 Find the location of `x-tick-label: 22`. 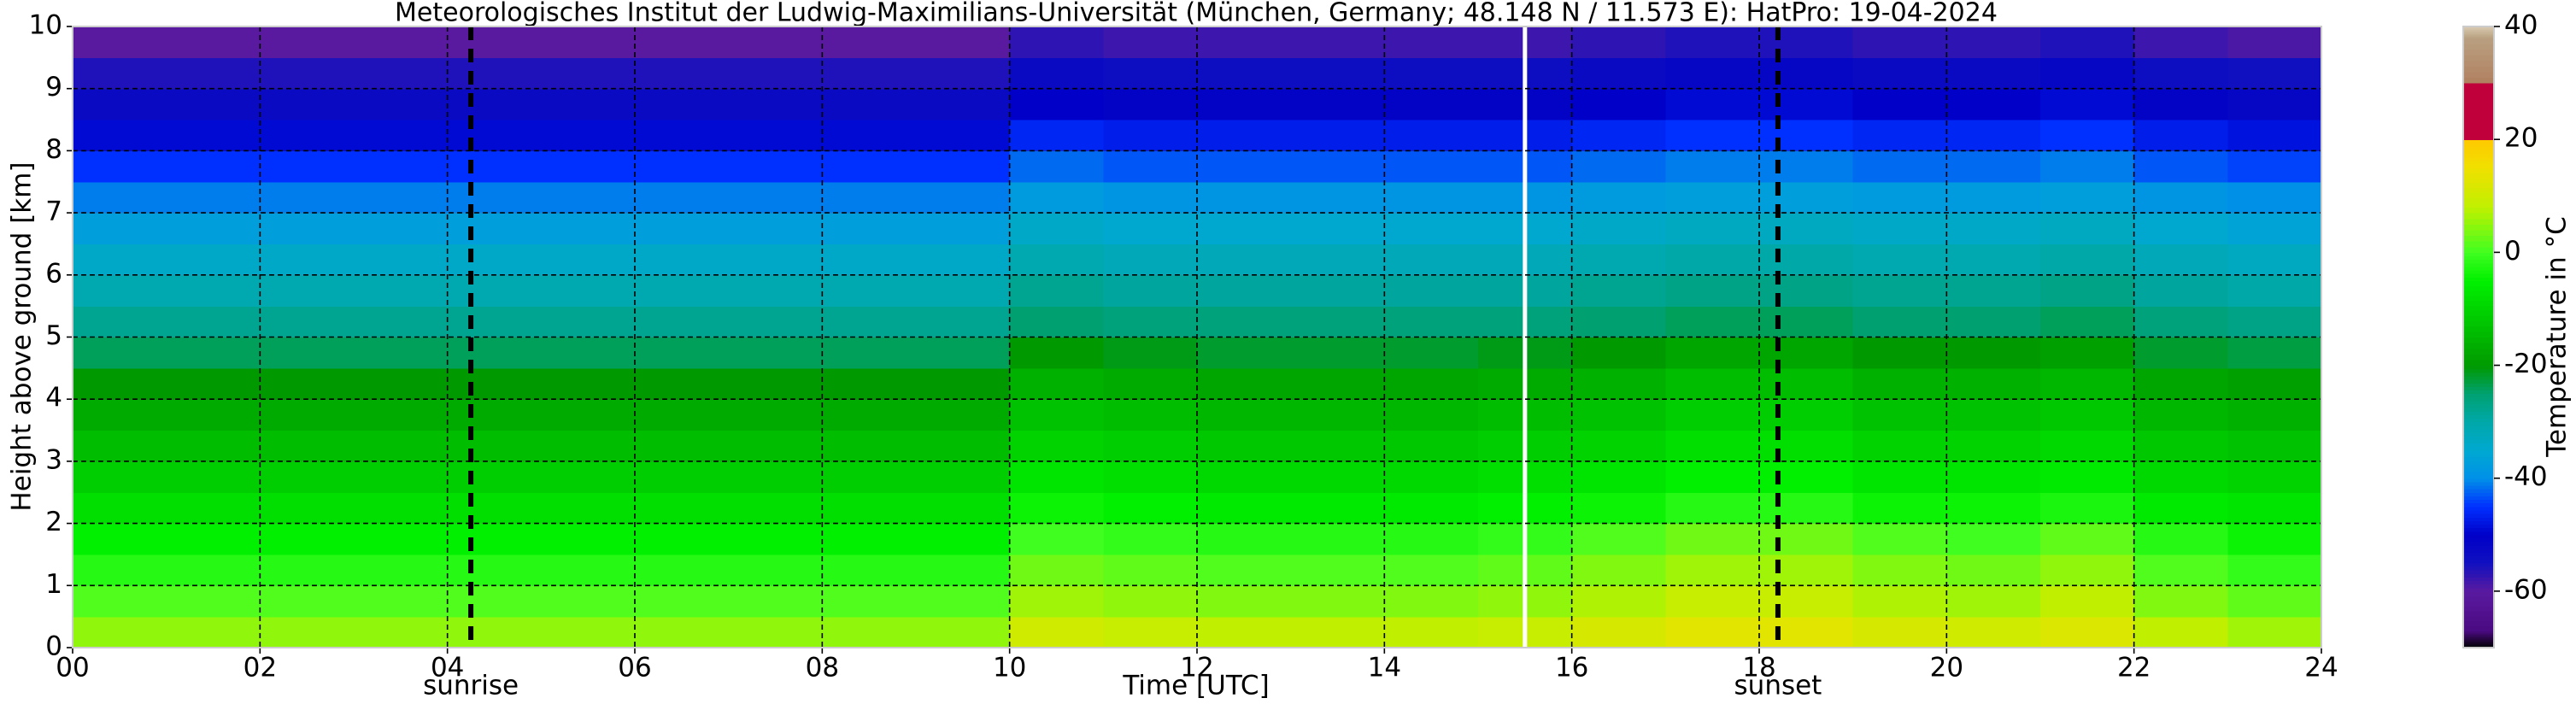

x-tick-label: 22 is located at coordinates (2134, 668).